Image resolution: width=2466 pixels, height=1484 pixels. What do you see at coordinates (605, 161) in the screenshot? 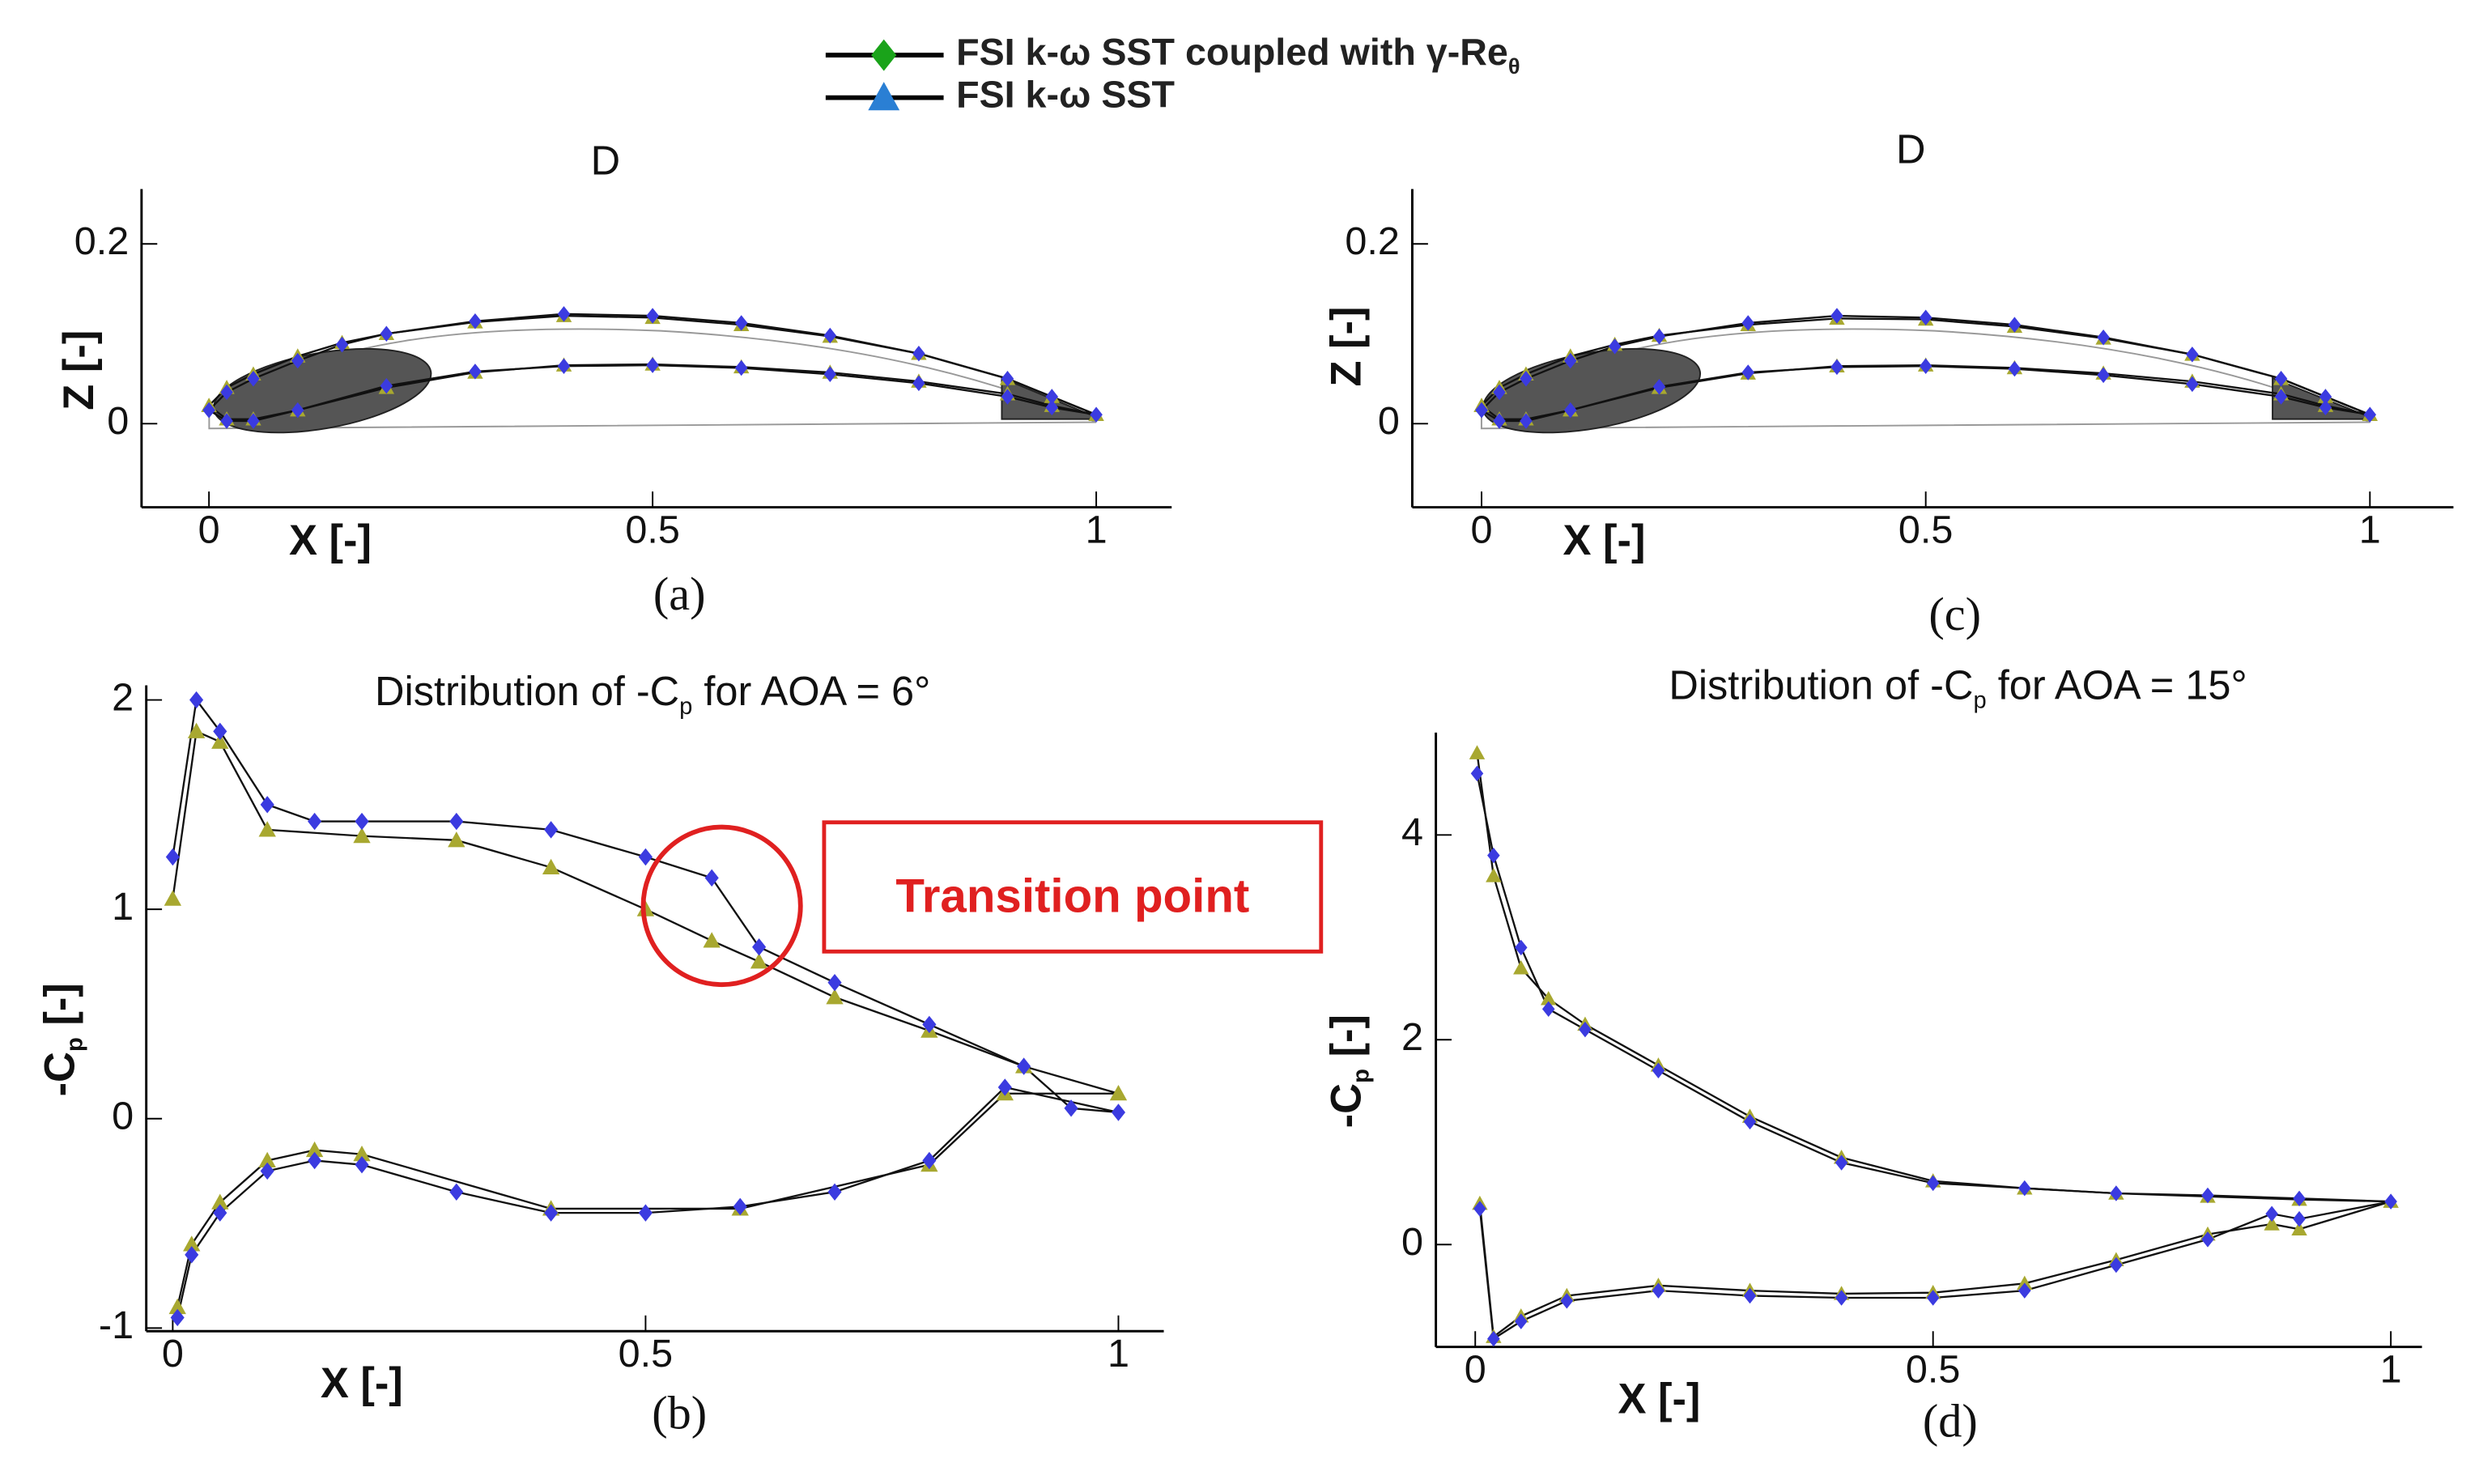
I see `chart-title-part: D` at bounding box center [605, 161].